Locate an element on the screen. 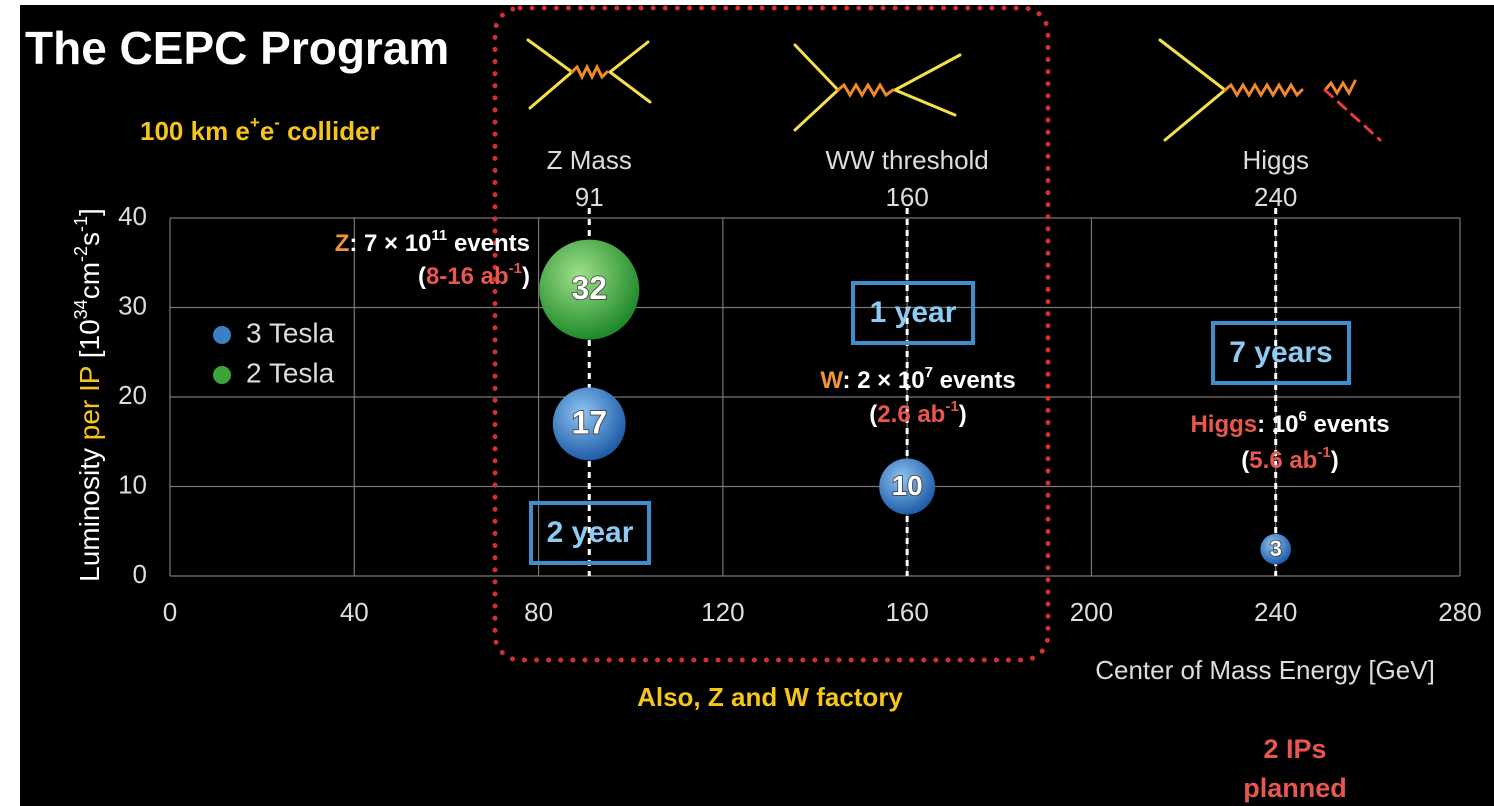  bubble-label: 17 is located at coordinates (589, 422).